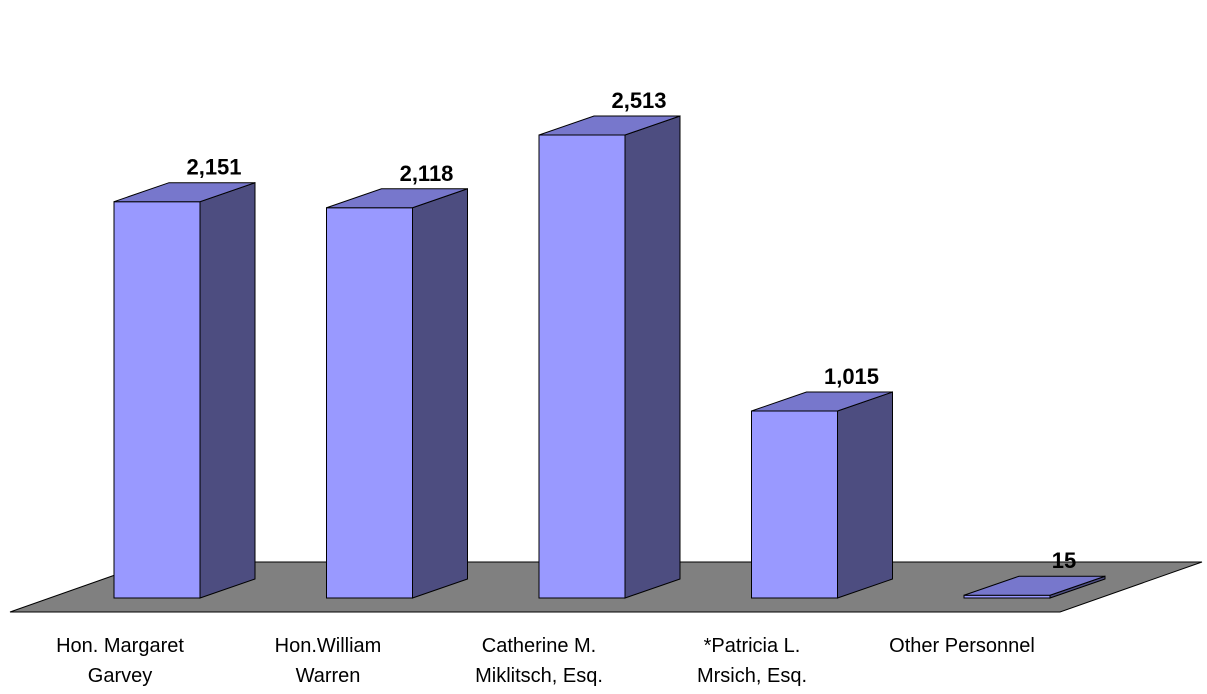 This screenshot has width=1207, height=694. What do you see at coordinates (539, 661) in the screenshot?
I see `category-label: Catherine M. Miklitsch, Esq.` at bounding box center [539, 661].